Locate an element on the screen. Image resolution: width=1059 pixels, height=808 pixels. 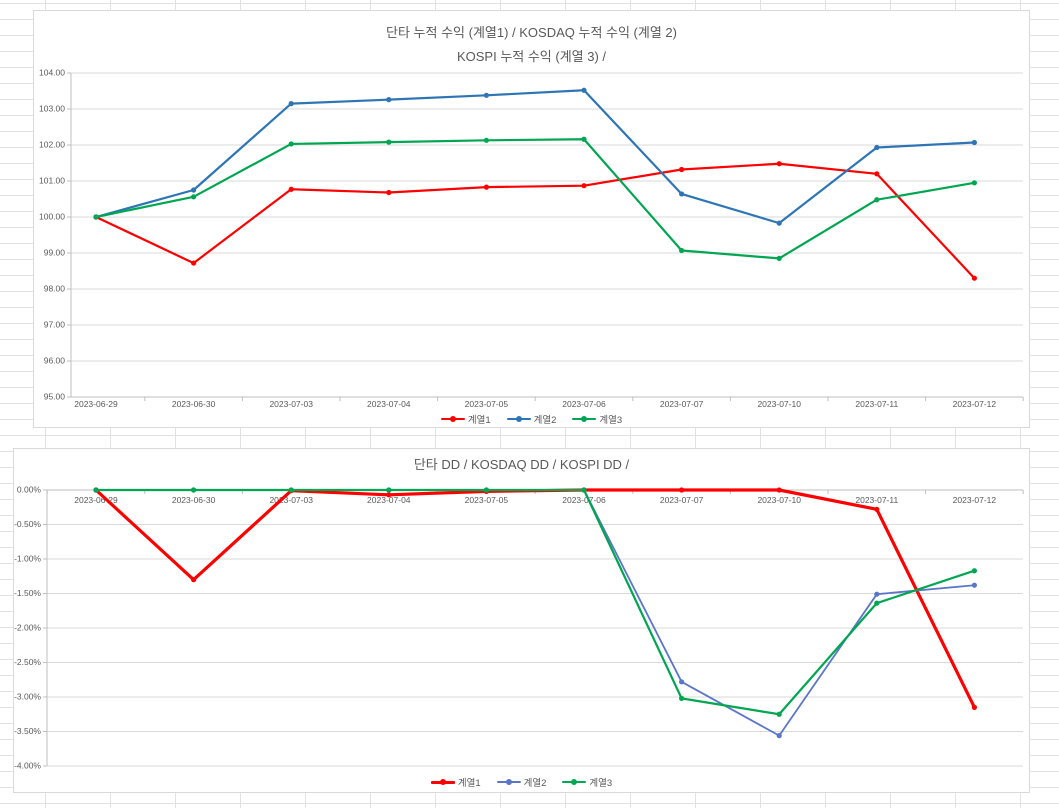
series-line-계열3 is located at coordinates (535, 199).